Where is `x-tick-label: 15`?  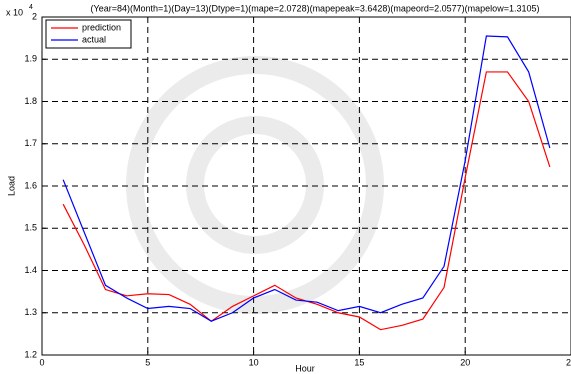 x-tick-label: 15 is located at coordinates (359, 362).